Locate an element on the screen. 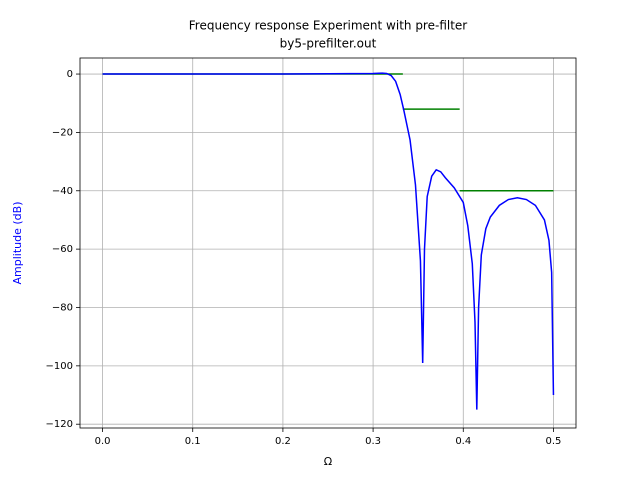  x-tick-label: 0.2 is located at coordinates (283, 441).